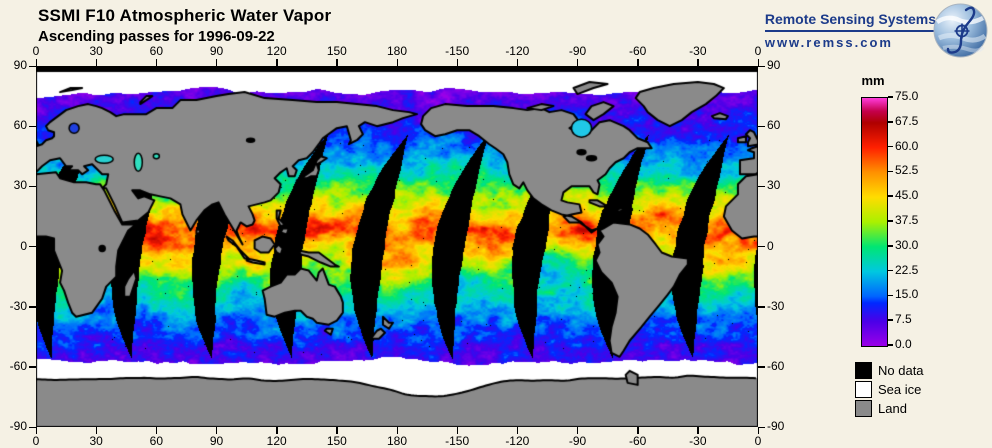 Image resolution: width=992 pixels, height=448 pixels. I want to click on colorbar-tick-label: 22.5, so click(907, 269).